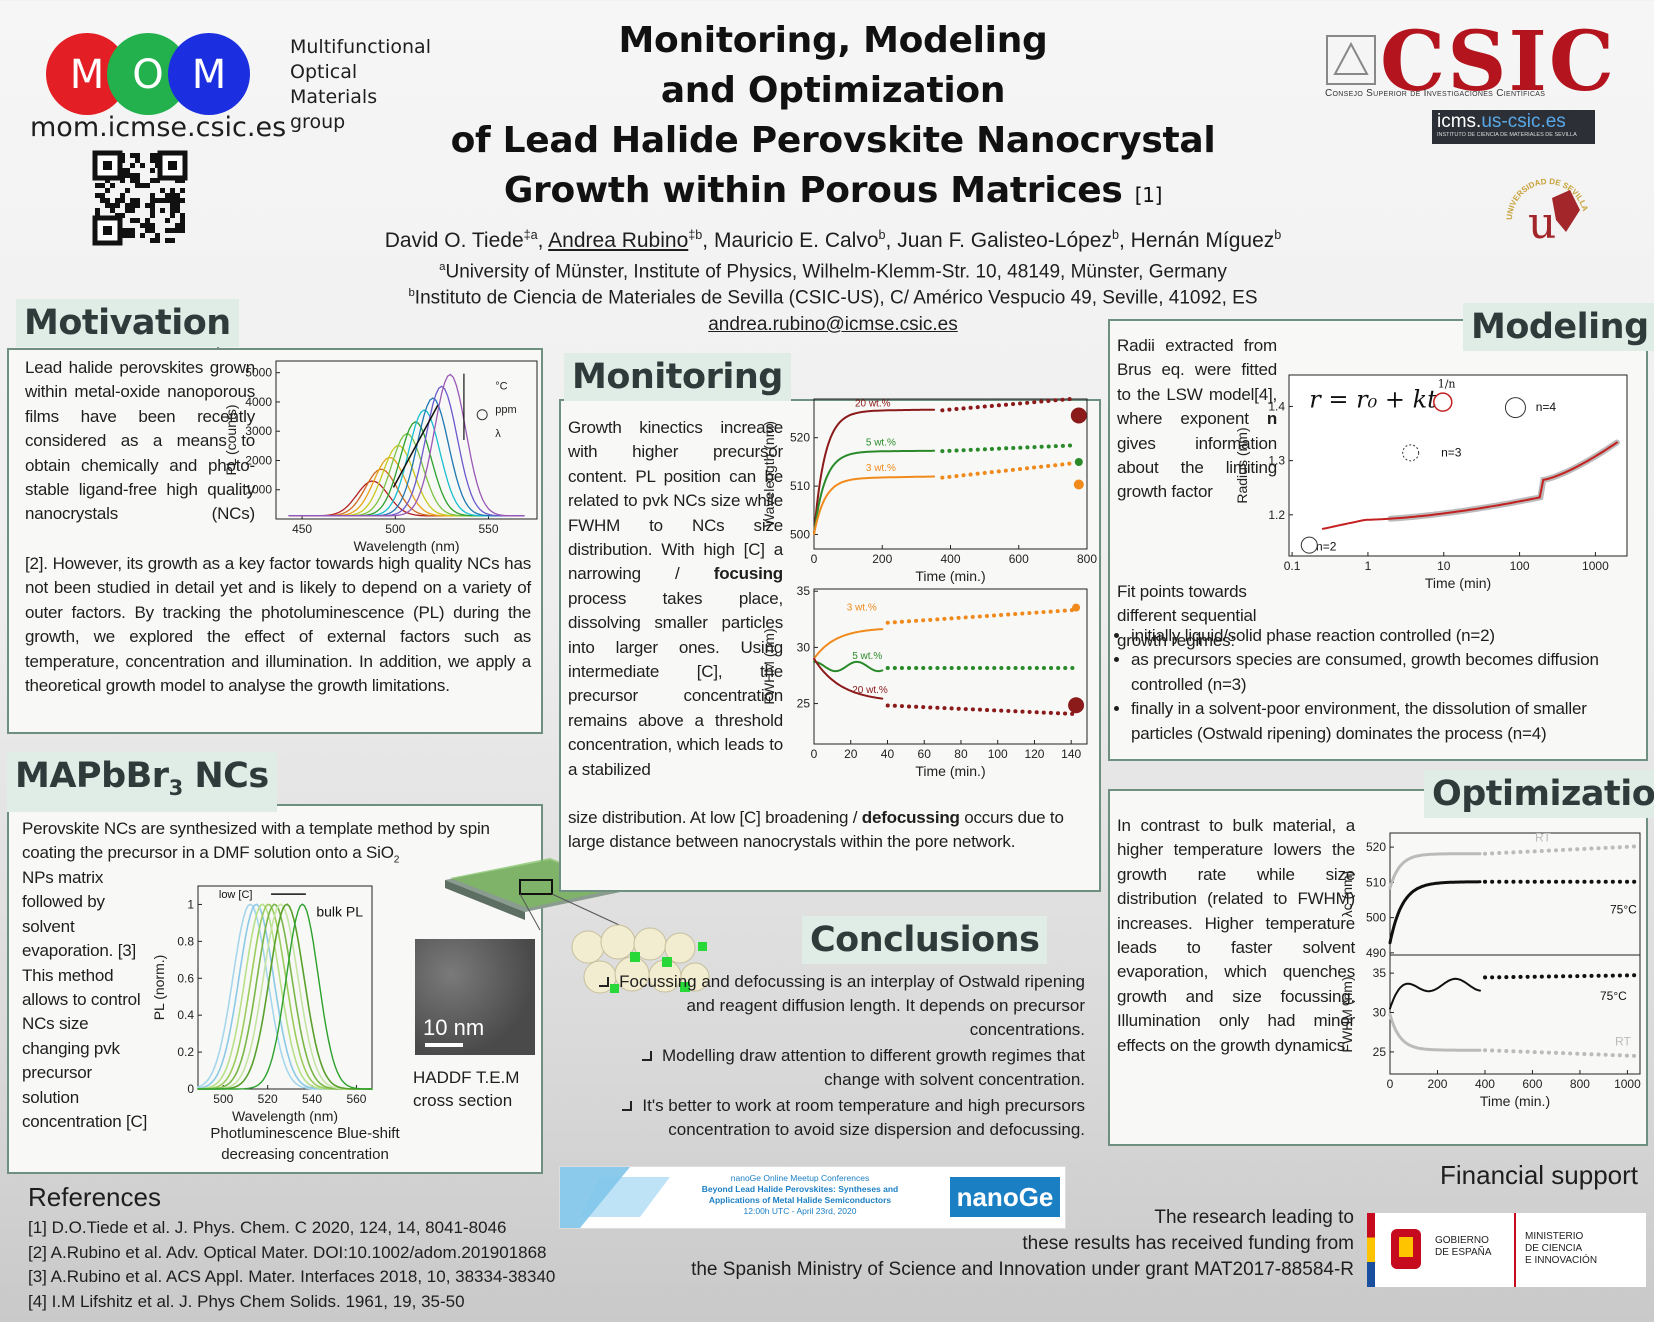 The width and height of the screenshot is (1654, 1322). What do you see at coordinates (1276, 515) in the screenshot?
I see `y-tick-label: 1.2` at bounding box center [1276, 515].